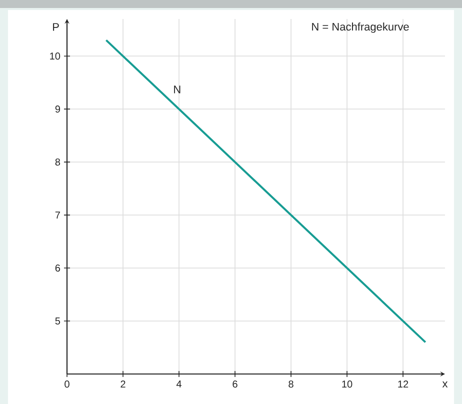  I want to click on y-tick-label: 10, so click(55, 56).